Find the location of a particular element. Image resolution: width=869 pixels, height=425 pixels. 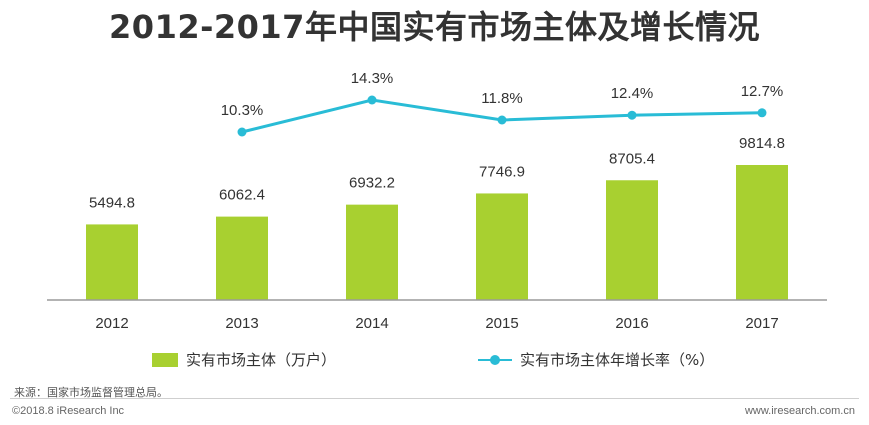

legend-bar-label: 实有市场主体（万户） is located at coordinates (261, 360).